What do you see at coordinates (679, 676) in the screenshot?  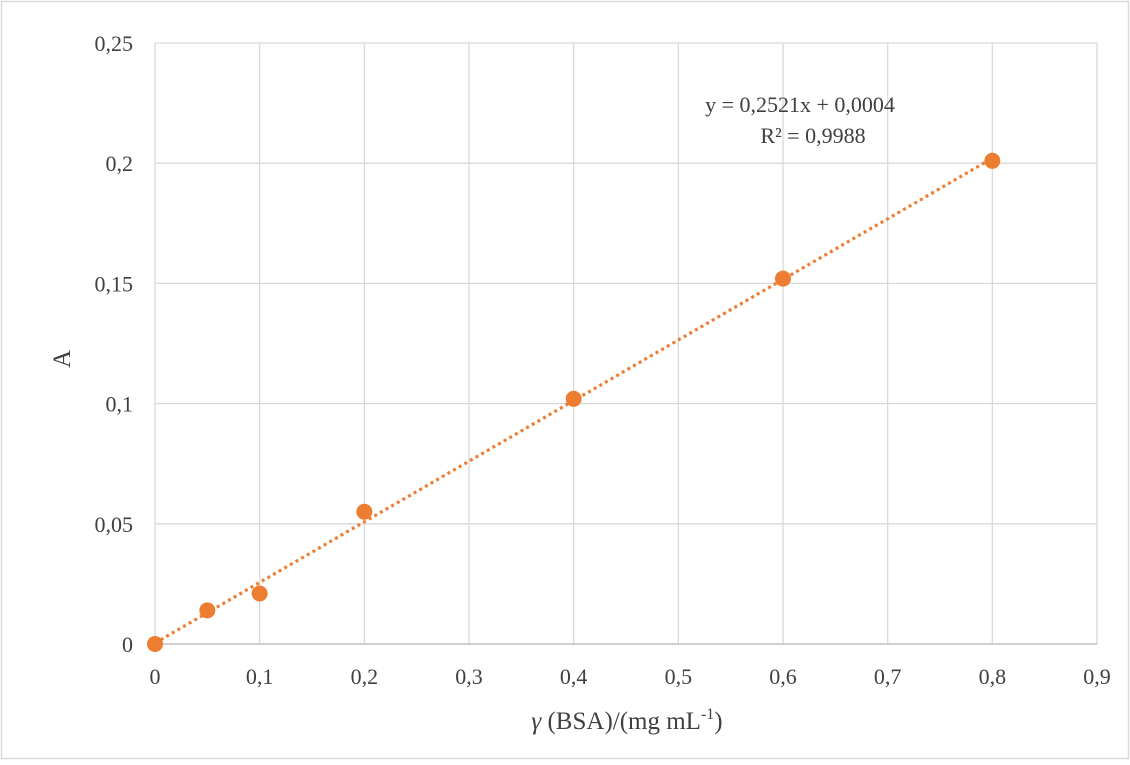 I see `x-tick-label: 0,5` at bounding box center [679, 676].